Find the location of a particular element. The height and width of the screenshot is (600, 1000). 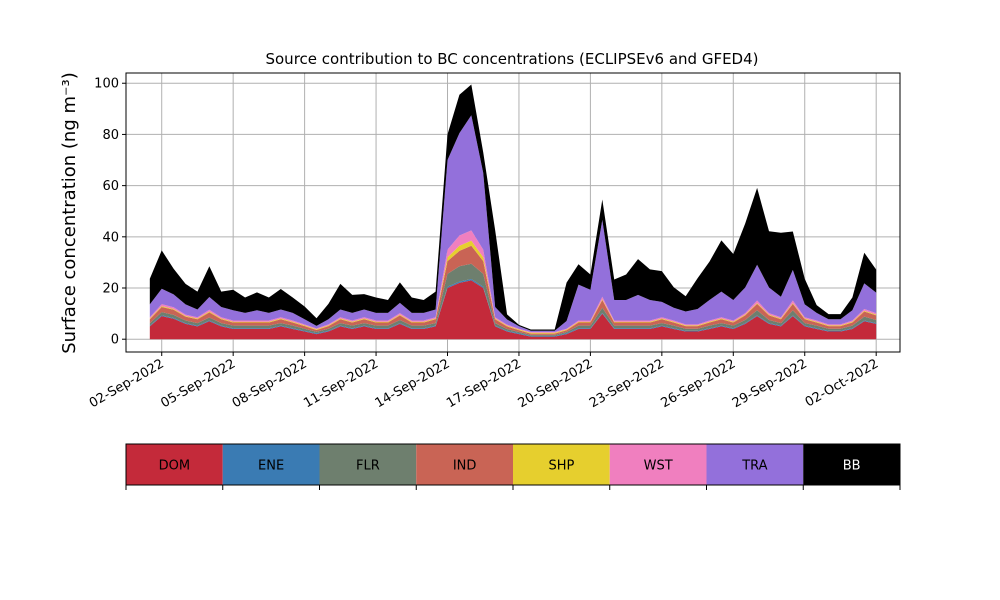

legend-swatch-dom is located at coordinates (174, 464).